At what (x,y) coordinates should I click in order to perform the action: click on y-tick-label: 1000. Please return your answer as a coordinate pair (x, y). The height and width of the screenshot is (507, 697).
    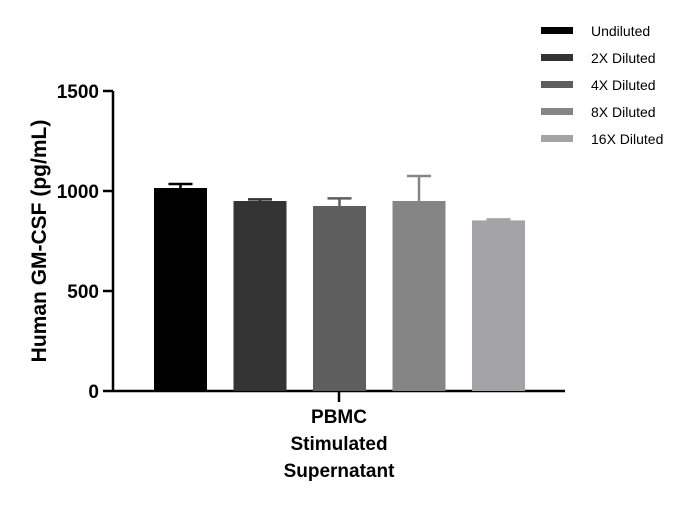
    Looking at the image, I should click on (78, 192).